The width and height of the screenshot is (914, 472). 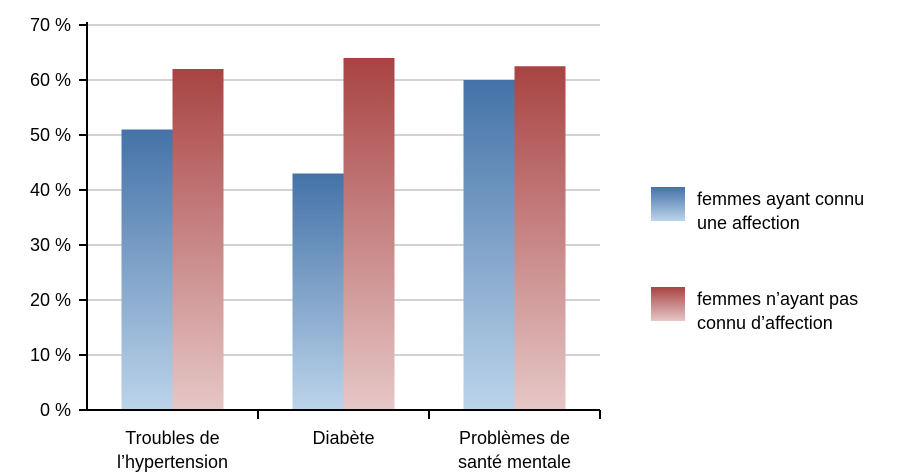 What do you see at coordinates (50, 355) in the screenshot?
I see `y-tick-label: 10 %` at bounding box center [50, 355].